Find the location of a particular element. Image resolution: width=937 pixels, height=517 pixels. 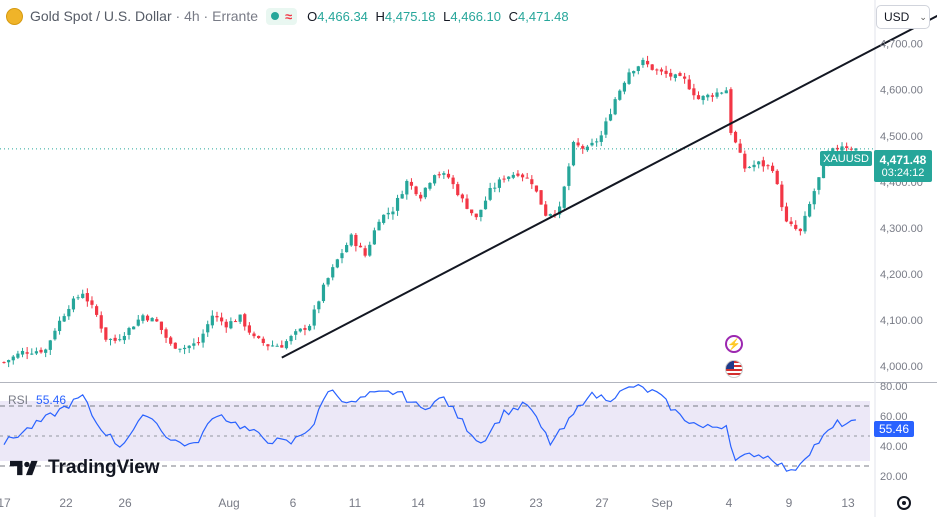

open-label: O is located at coordinates (312, 16).